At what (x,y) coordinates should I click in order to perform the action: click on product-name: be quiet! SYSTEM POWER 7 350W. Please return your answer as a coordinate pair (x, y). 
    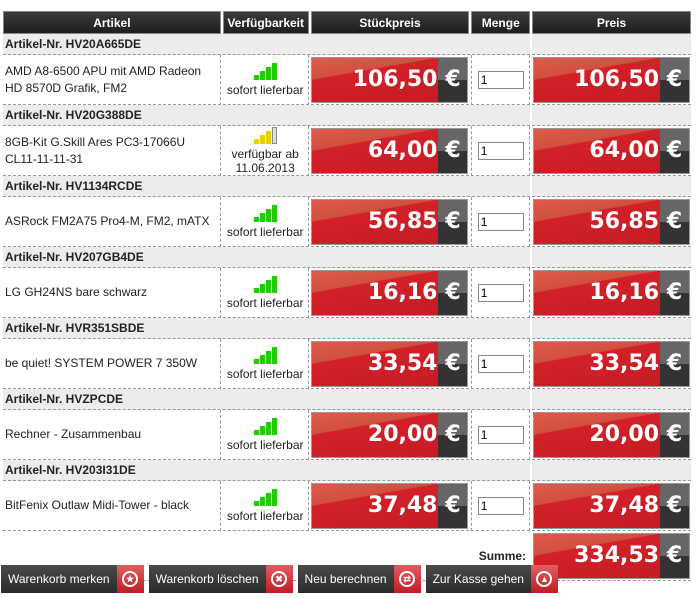
    Looking at the image, I should click on (112, 364).